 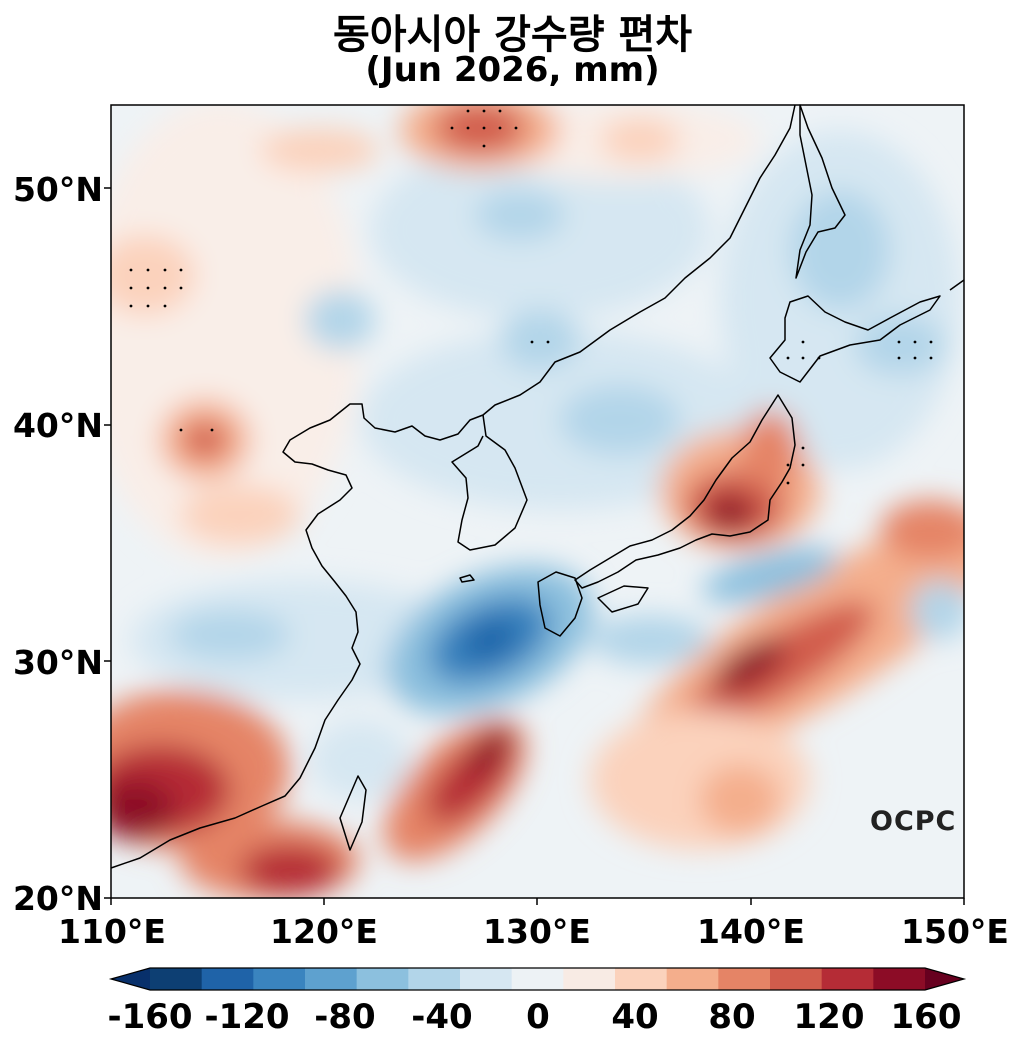 I want to click on colorbar-label-neg40: -40, so click(x=442, y=1017).